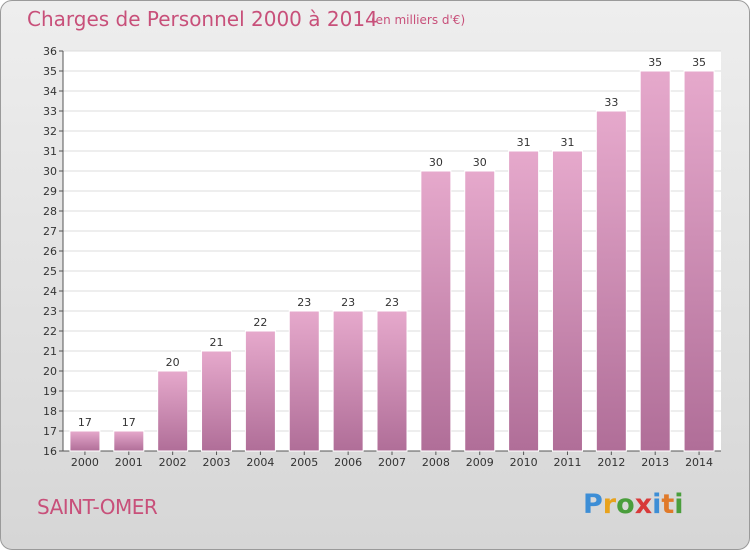  What do you see at coordinates (173, 362) in the screenshot?
I see `data-label: 20` at bounding box center [173, 362].